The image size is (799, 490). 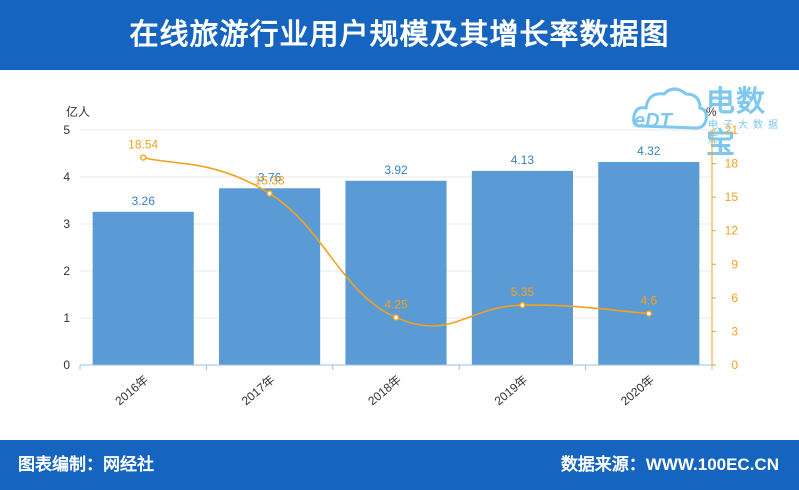 What do you see at coordinates (653, 121) in the screenshot?
I see `logo-mark: eDT` at bounding box center [653, 121].